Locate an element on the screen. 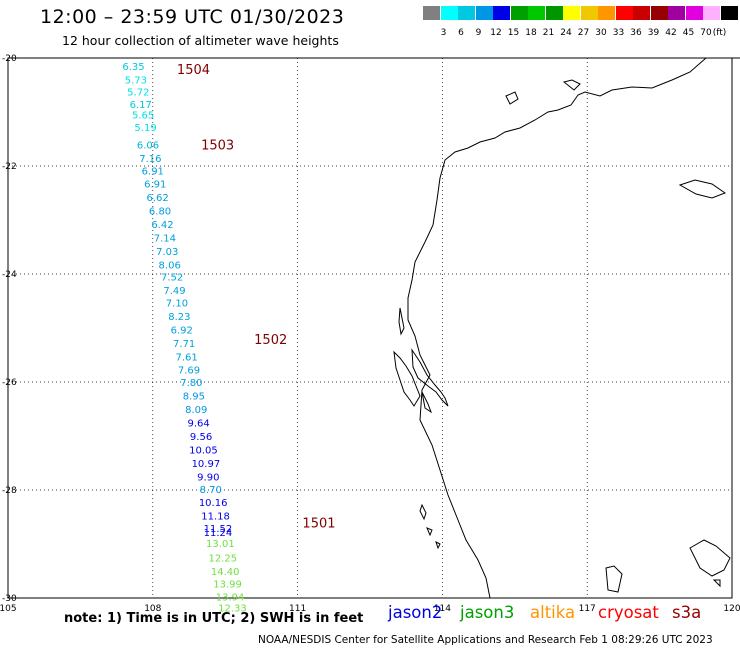  wave-height-value: 14.40 is located at coordinates (225, 572).